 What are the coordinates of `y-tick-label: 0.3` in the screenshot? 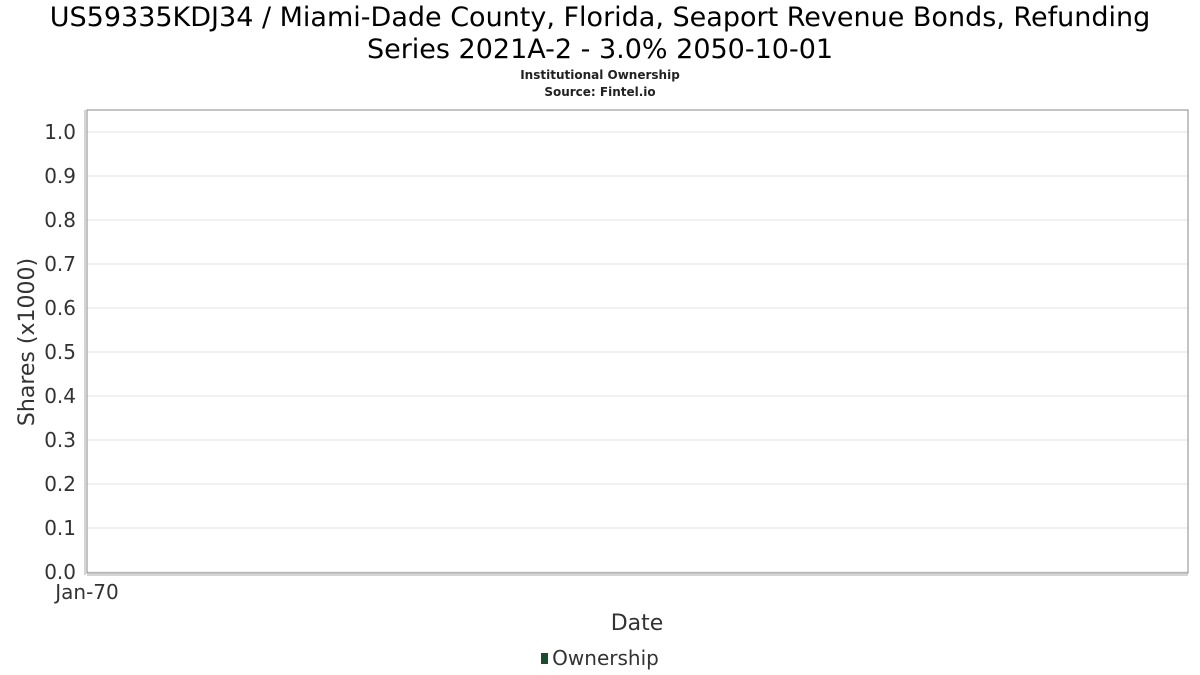 It's located at (60, 440).